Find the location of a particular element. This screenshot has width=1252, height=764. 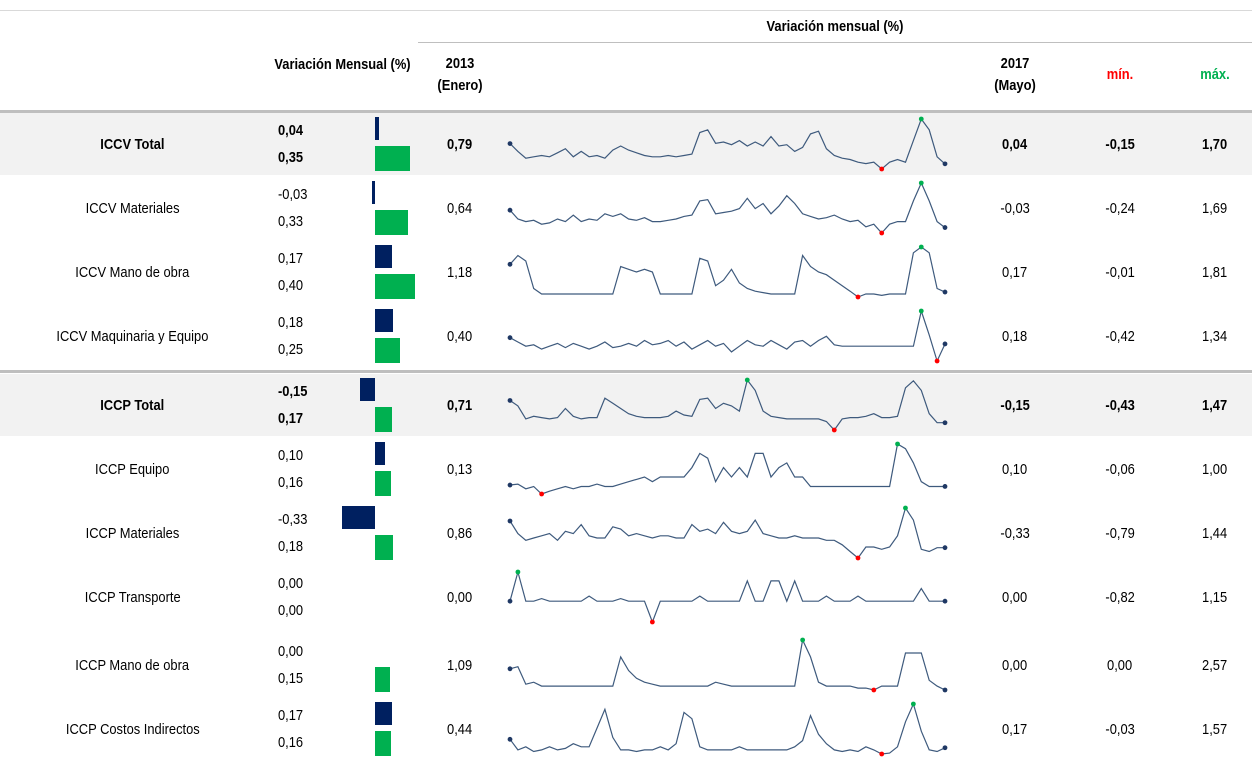

header-separator is located at coordinates (626, 111).